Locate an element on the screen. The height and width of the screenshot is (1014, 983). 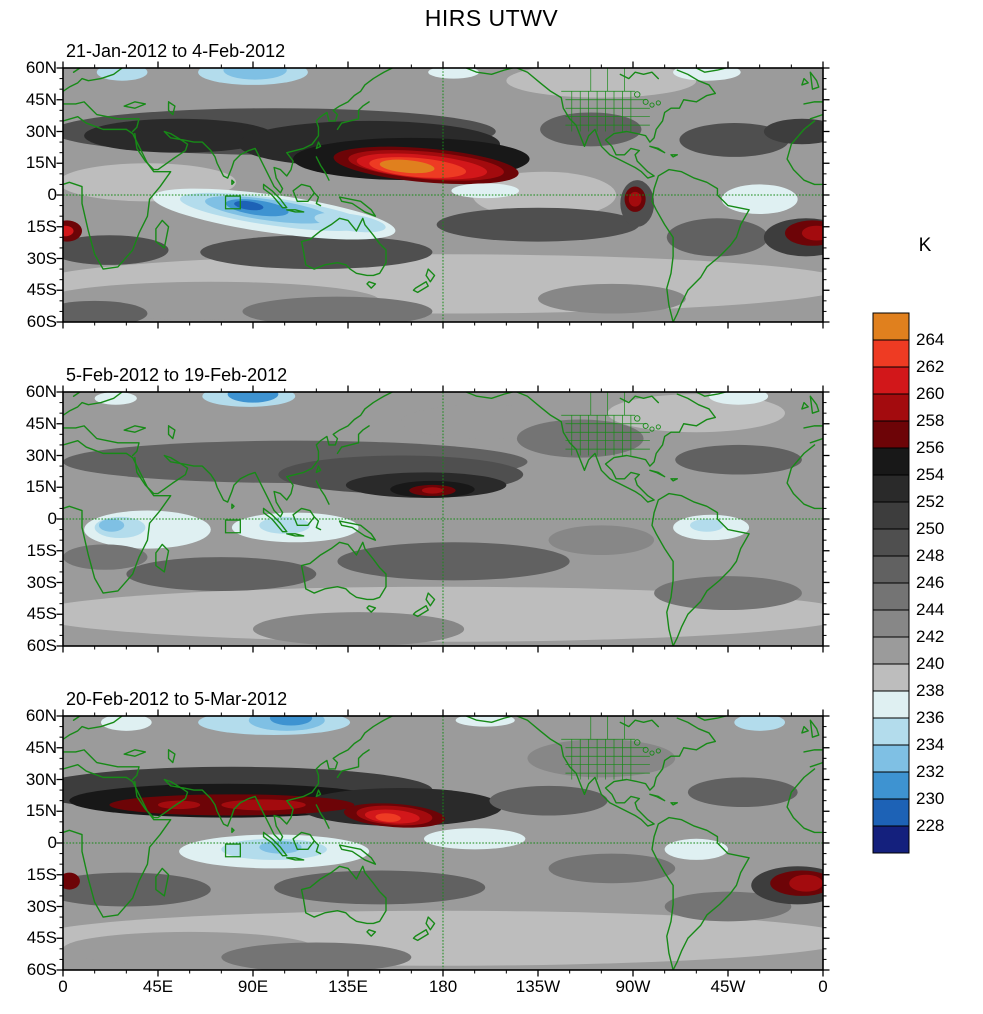
colorbar-tick-label: 248 is located at coordinates (930, 555).